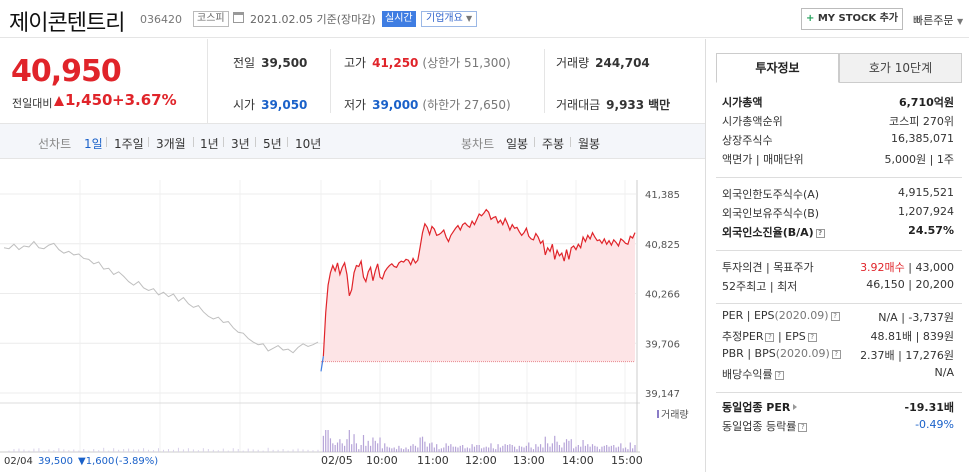 The width and height of the screenshot is (969, 472). Describe the element at coordinates (838, 232) in the screenshot. I see `info-row: 외국인소진율(B/A)? 24.57%` at that location.